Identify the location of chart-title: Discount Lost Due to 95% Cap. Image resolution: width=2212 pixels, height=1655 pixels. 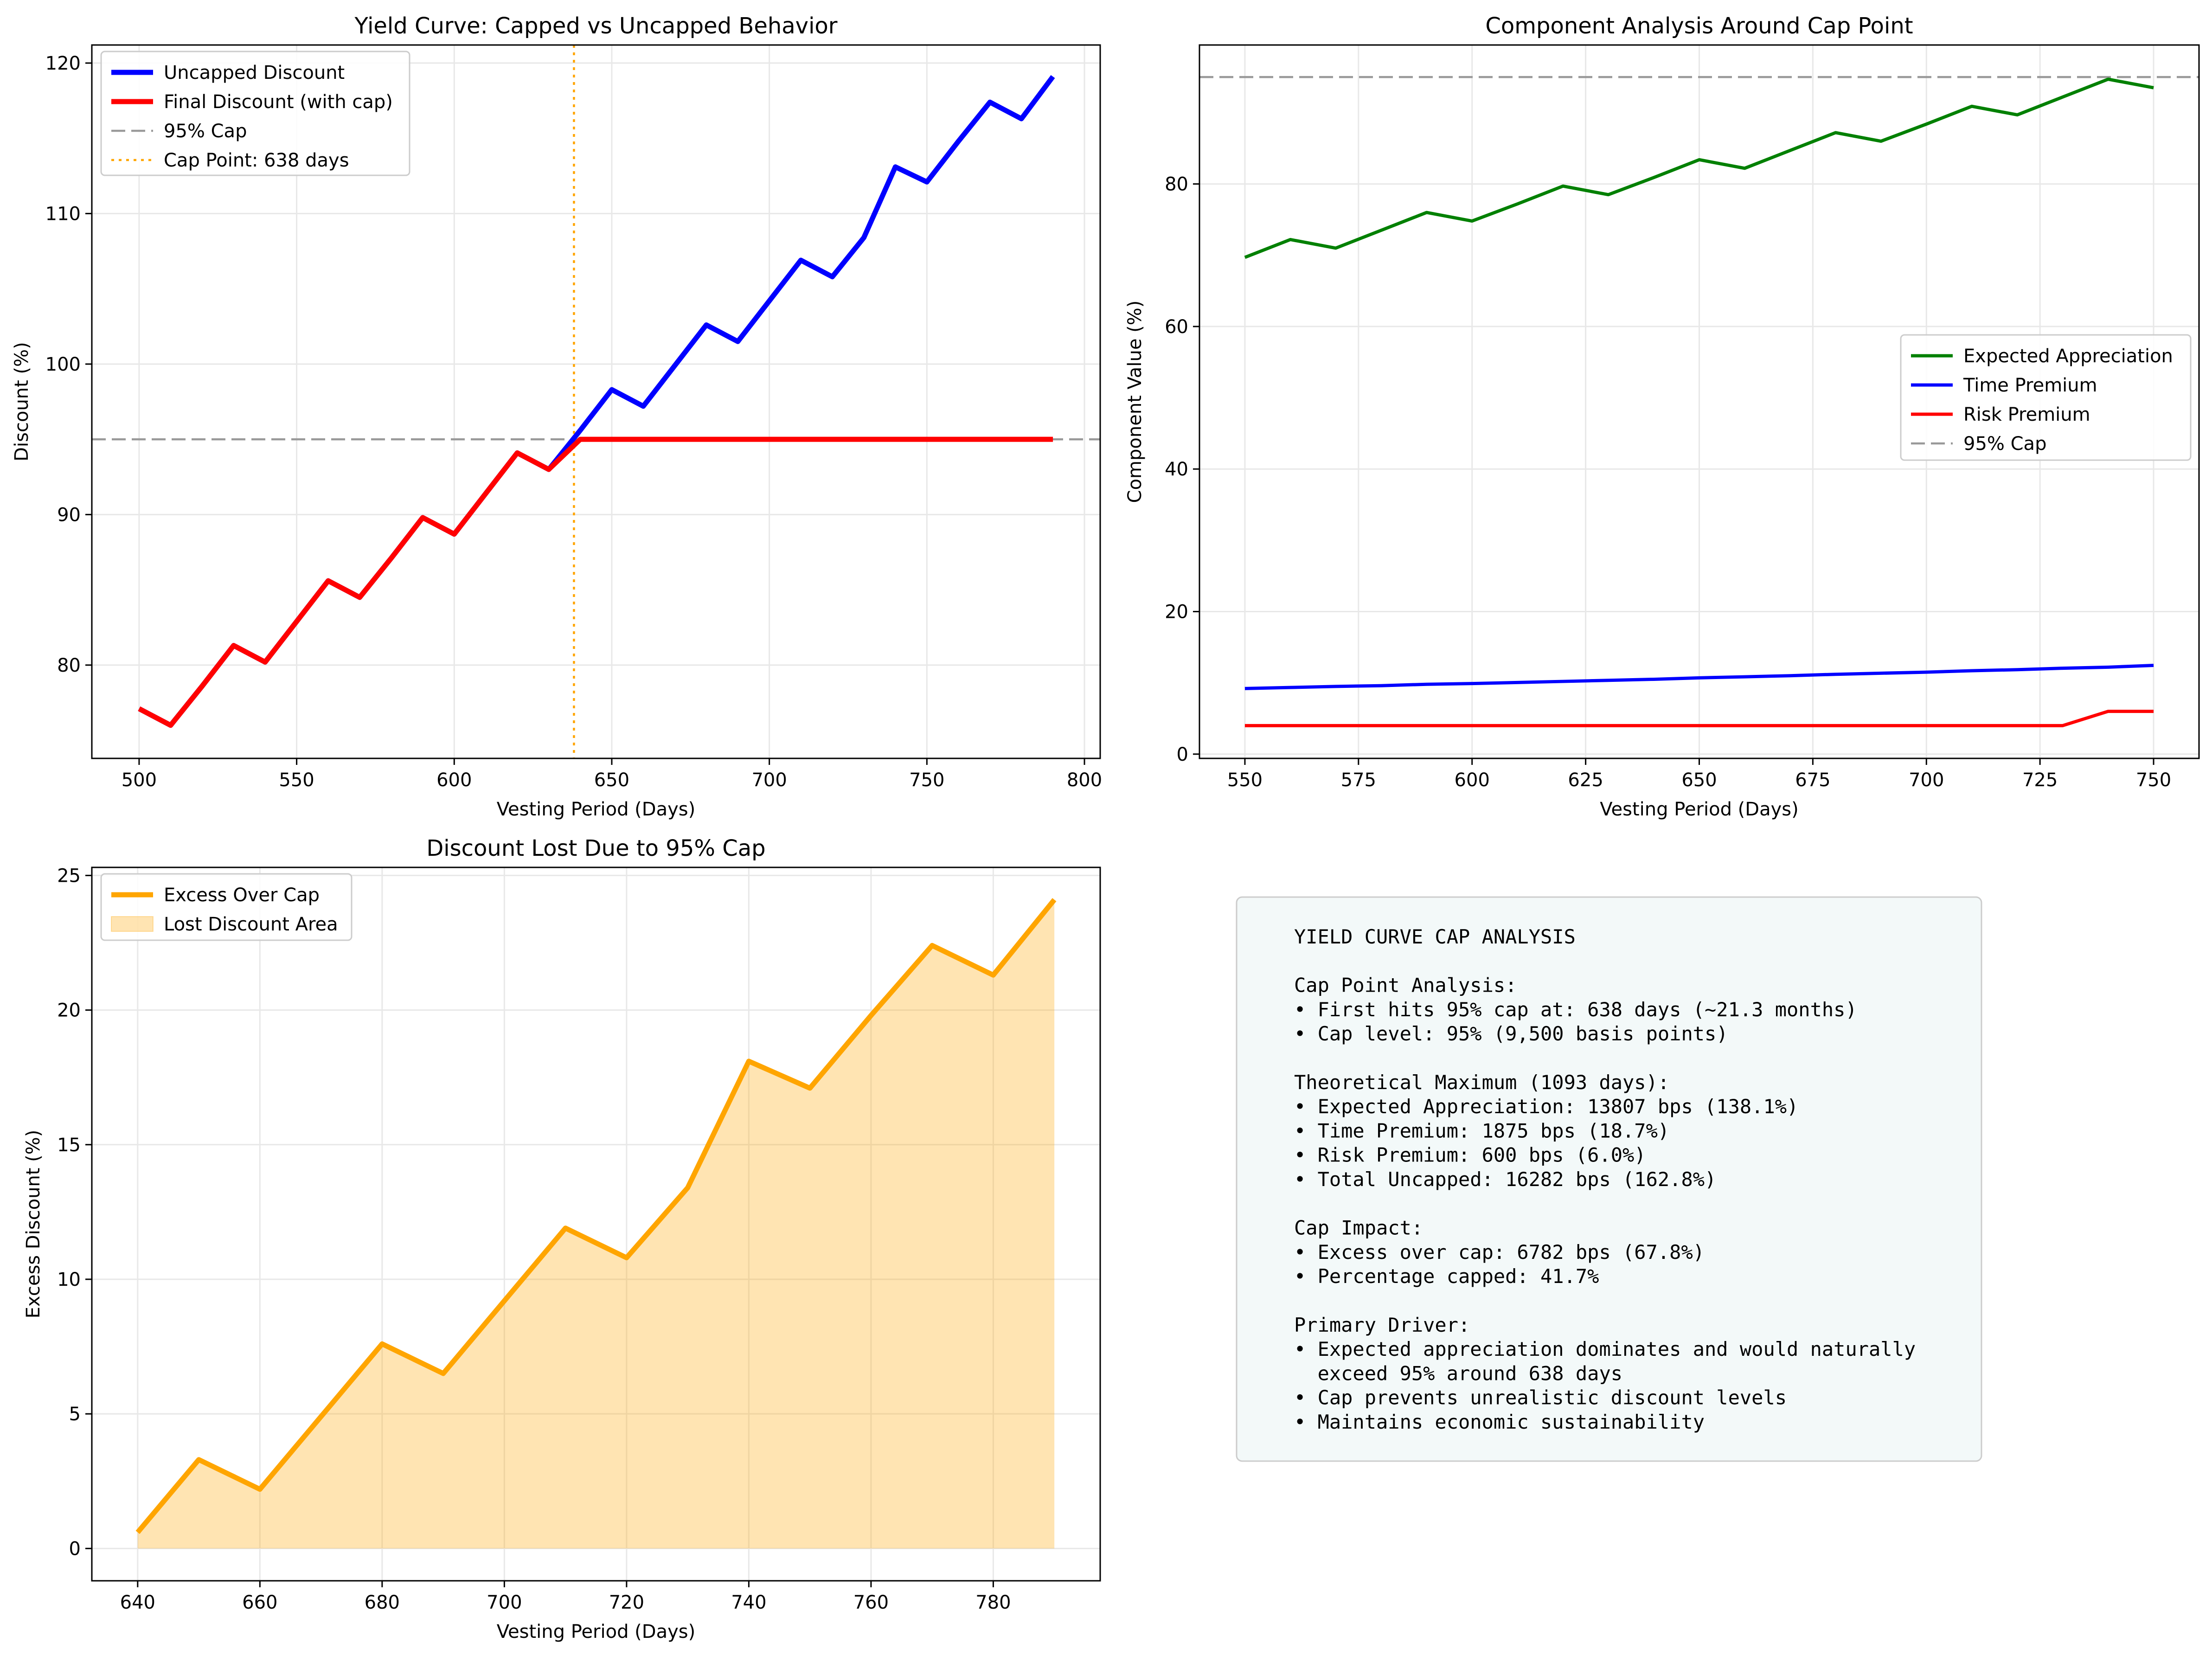
(595, 848).